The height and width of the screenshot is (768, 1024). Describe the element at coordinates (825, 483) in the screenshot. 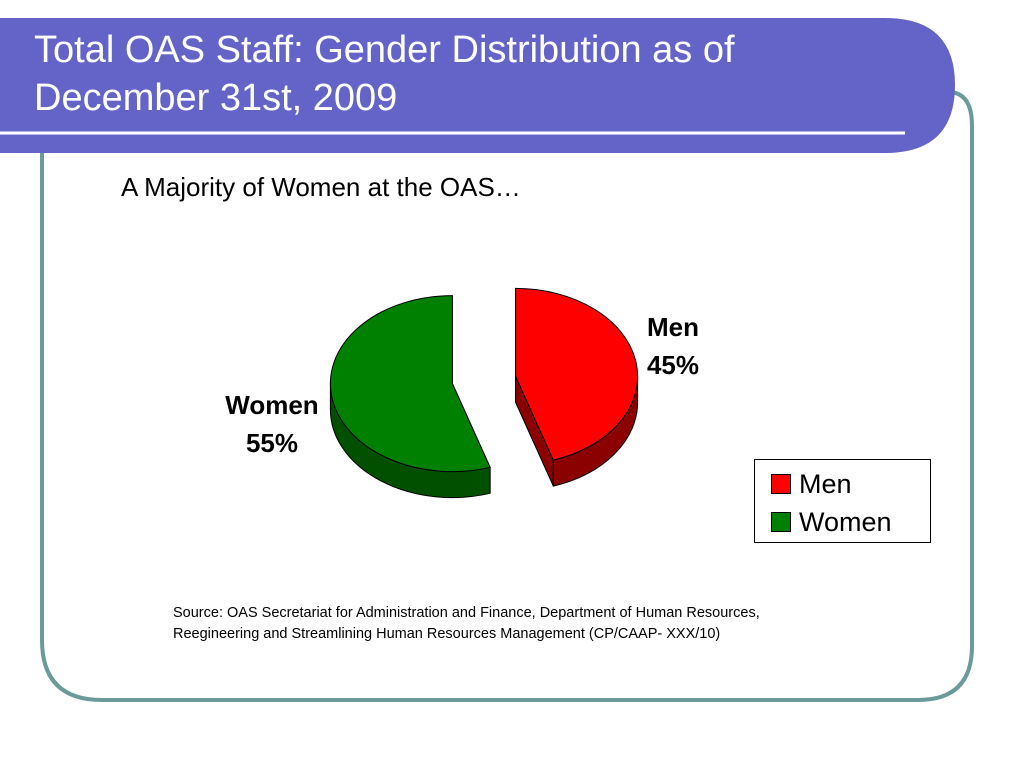

I see `legend-label-men: Men` at that location.